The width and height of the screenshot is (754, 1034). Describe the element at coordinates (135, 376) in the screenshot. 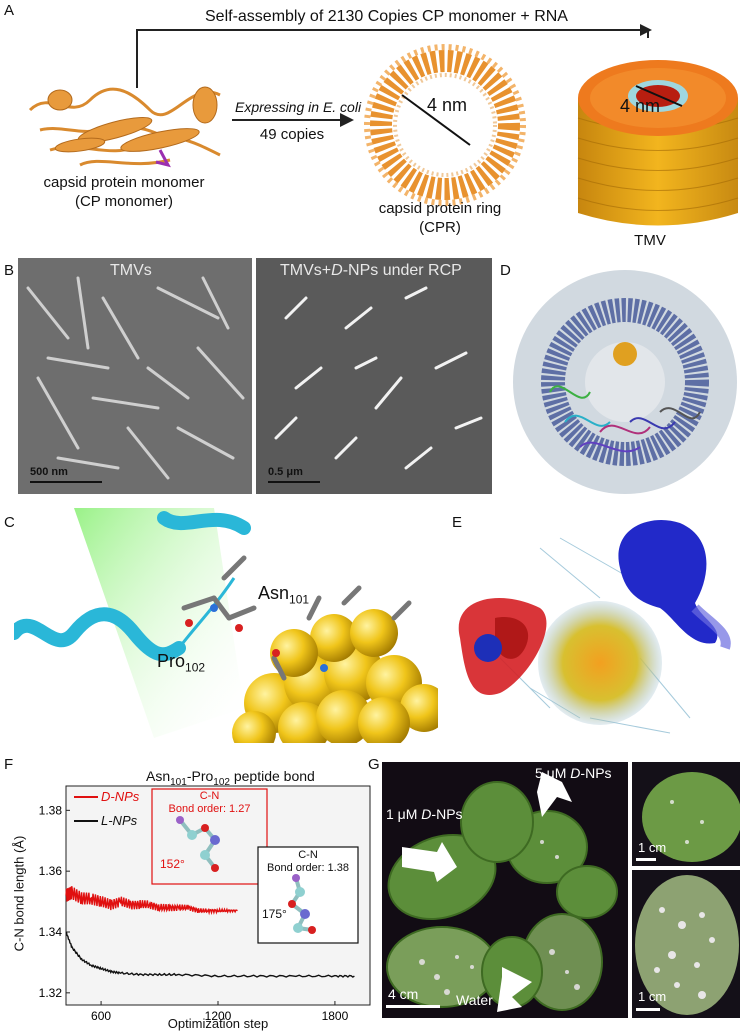

I see `tem-image-tmvs` at that location.